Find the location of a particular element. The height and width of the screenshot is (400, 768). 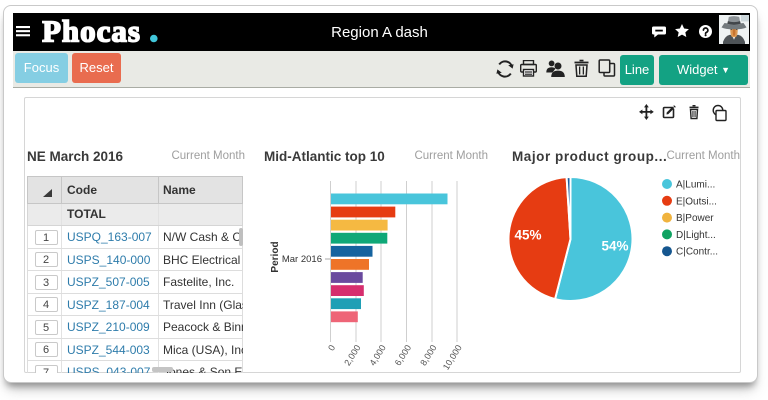

svg-text: 45% is located at coordinates (527, 235).